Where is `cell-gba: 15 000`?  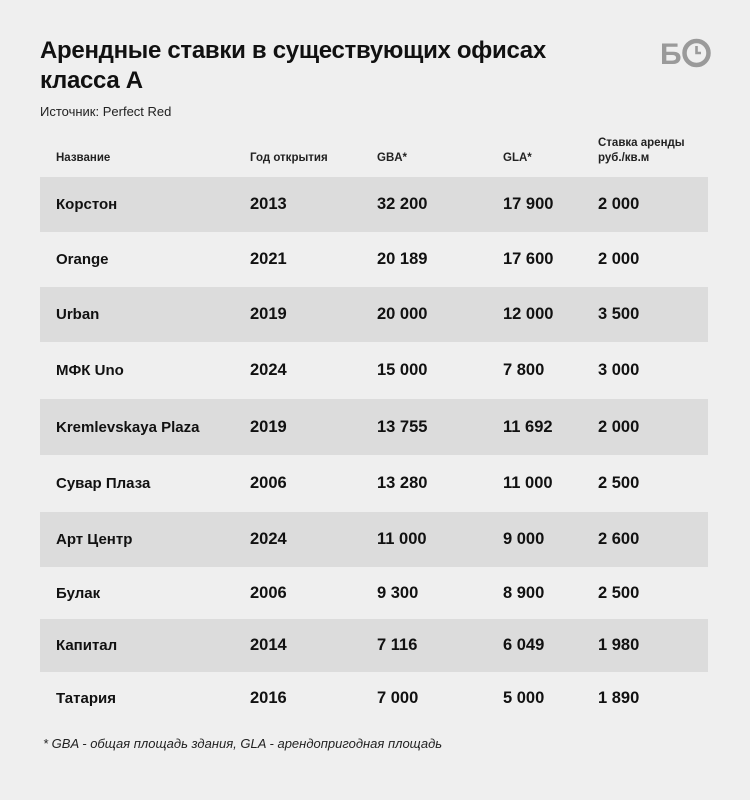
cell-gba: 15 000 is located at coordinates (402, 370).